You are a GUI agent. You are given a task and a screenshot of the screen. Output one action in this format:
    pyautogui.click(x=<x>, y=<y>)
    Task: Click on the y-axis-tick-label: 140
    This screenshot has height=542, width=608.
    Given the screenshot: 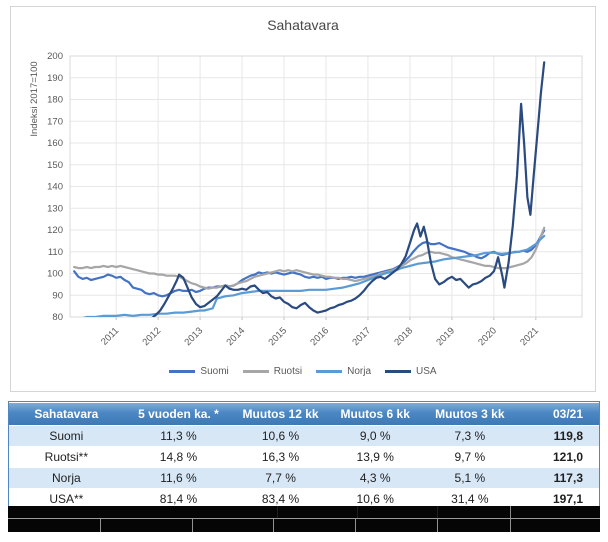 What is the action you would take?
    pyautogui.click(x=55, y=187)
    